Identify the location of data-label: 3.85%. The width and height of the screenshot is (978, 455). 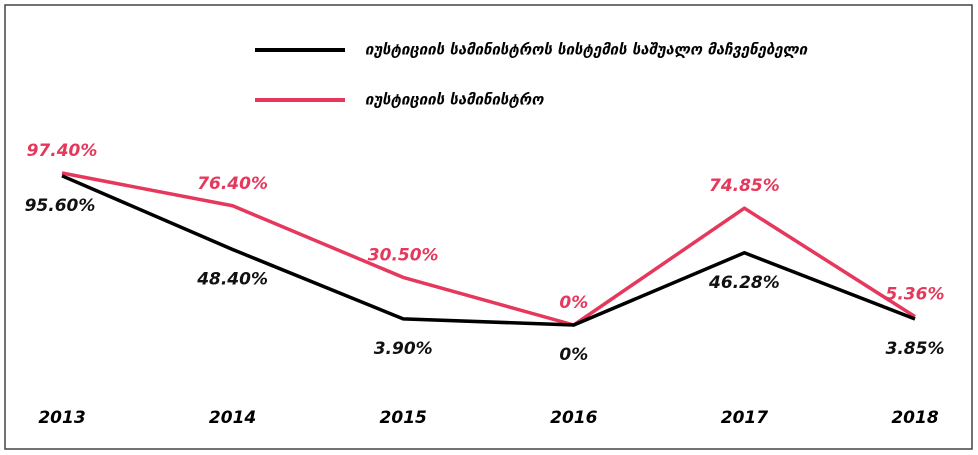
(915, 349).